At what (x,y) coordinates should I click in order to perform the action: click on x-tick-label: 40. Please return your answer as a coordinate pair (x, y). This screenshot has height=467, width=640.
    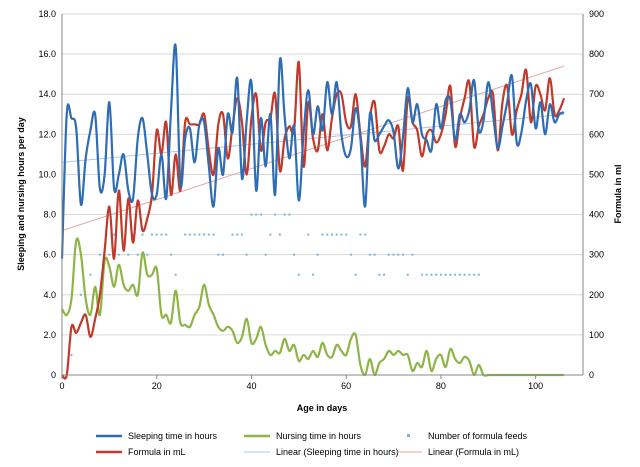
    Looking at the image, I should click on (251, 386).